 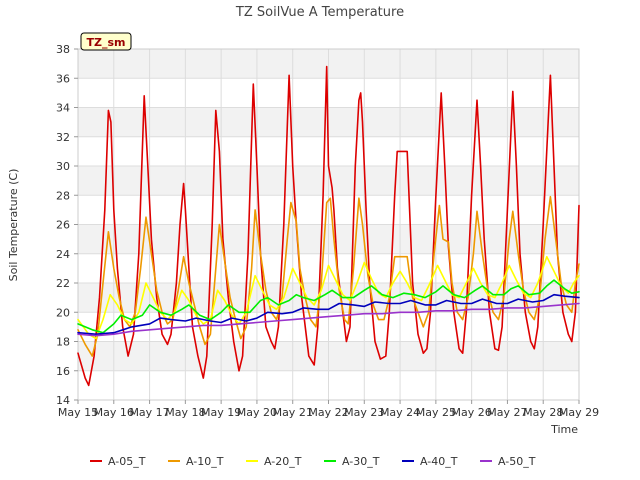 I want to click on annotation-badge: TZ_sm, so click(x=106, y=41).